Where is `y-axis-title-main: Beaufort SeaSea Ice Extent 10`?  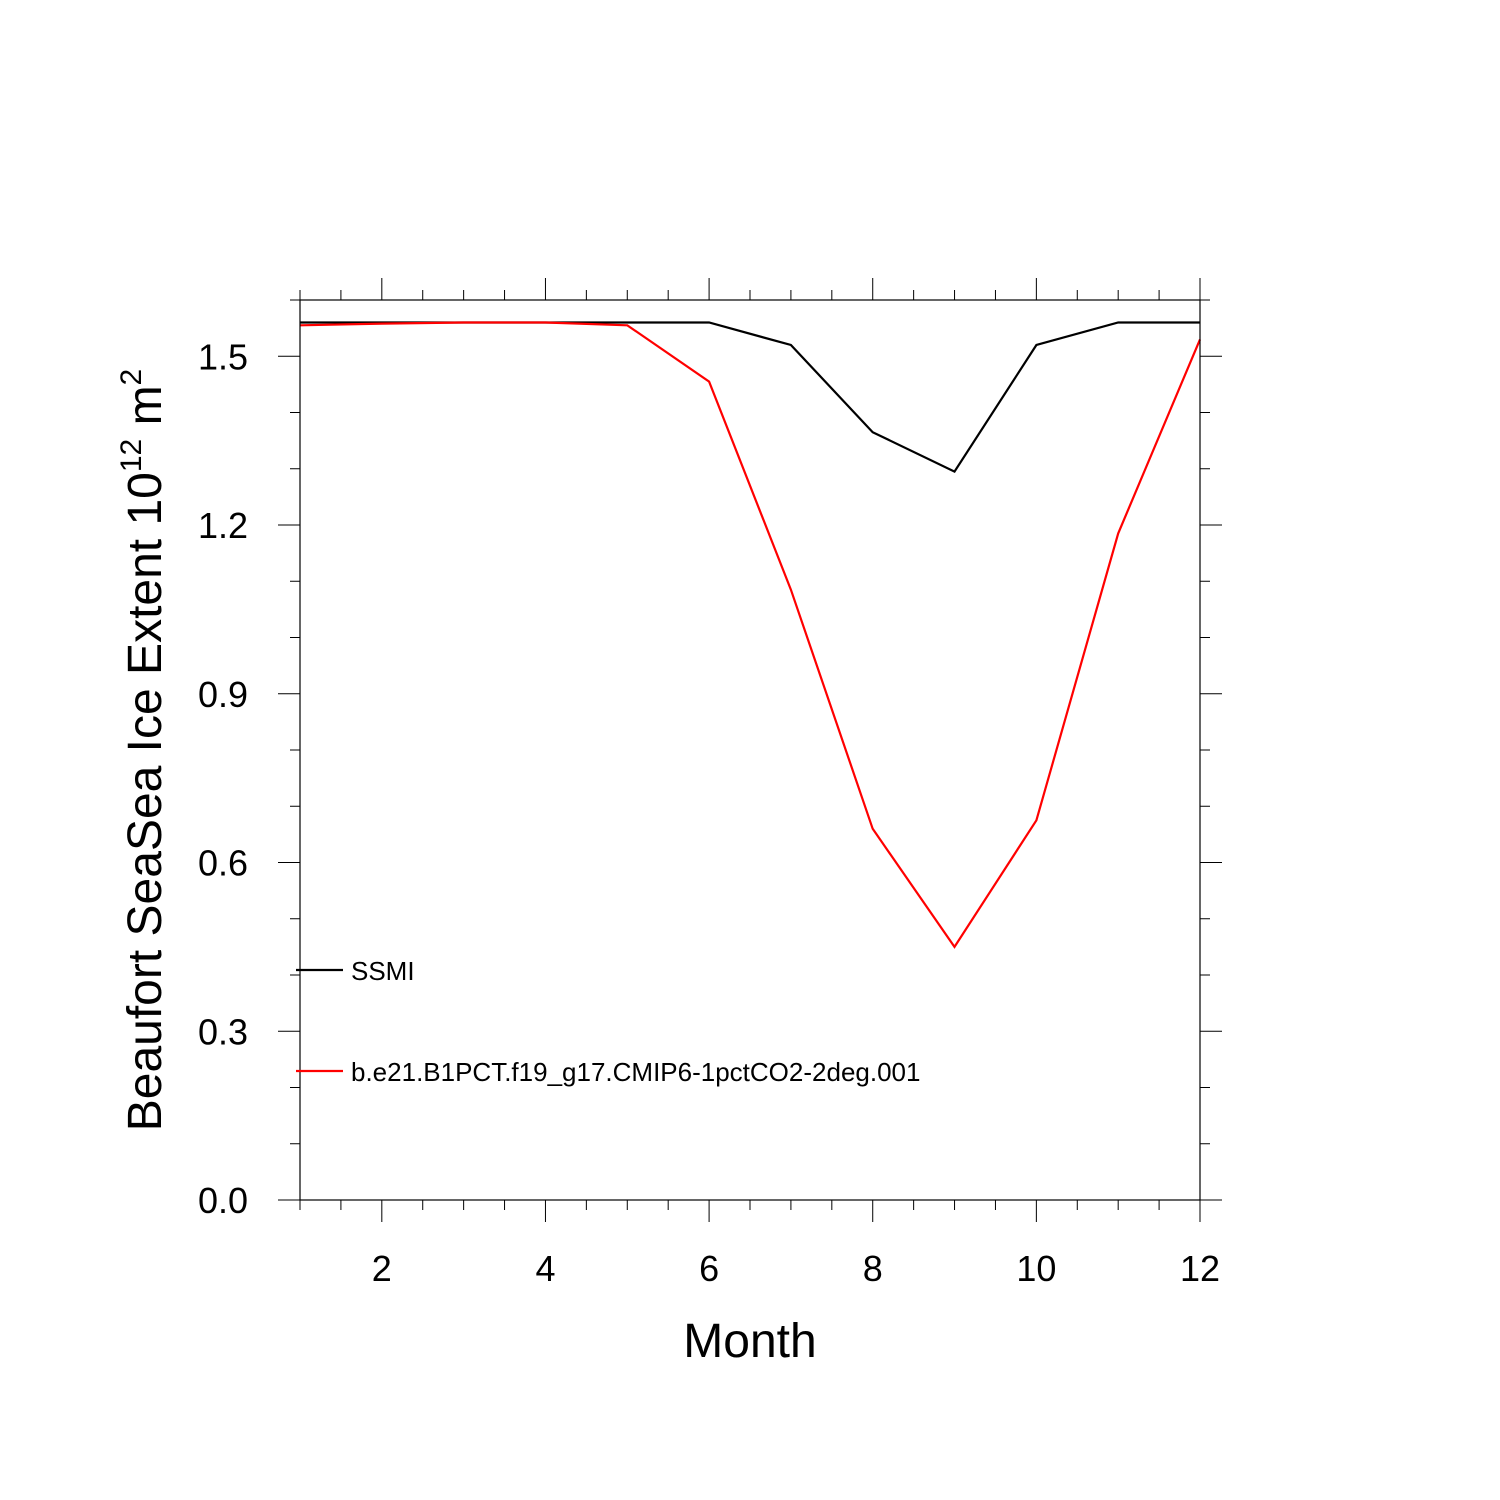 y-axis-title-main: Beaufort SeaSea Ice Extent 10 is located at coordinates (145, 801).